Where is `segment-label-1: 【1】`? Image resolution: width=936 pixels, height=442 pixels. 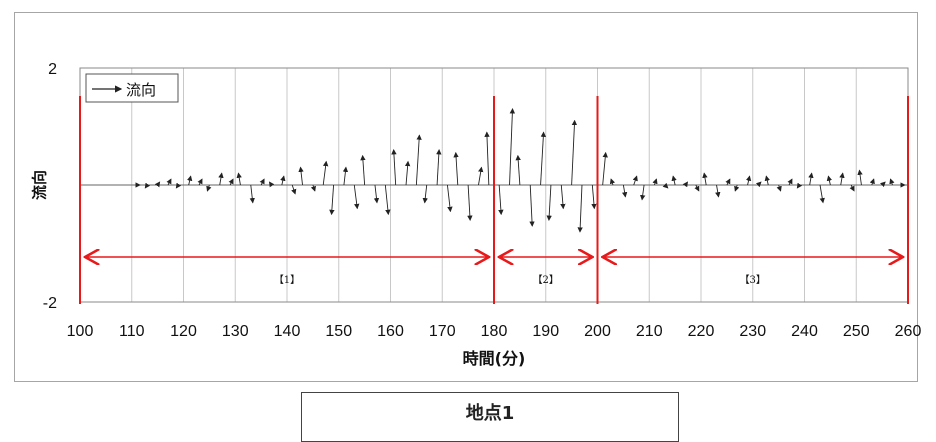 segment-label-1: 【1】 is located at coordinates (287, 280).